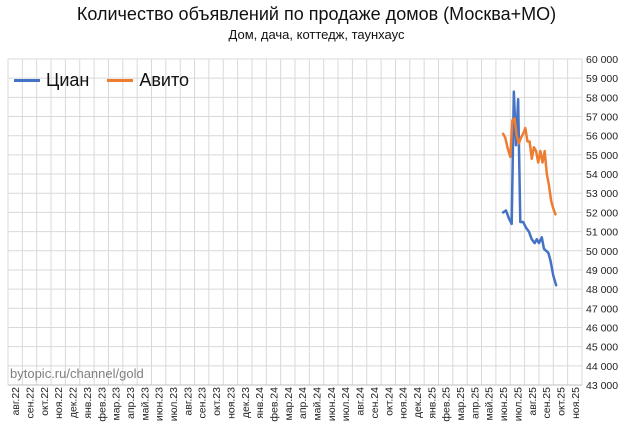 Image resolution: width=633 pixels, height=433 pixels. Describe the element at coordinates (246, 402) in the screenshot. I see `x-tick-label: дек.23` at that location.